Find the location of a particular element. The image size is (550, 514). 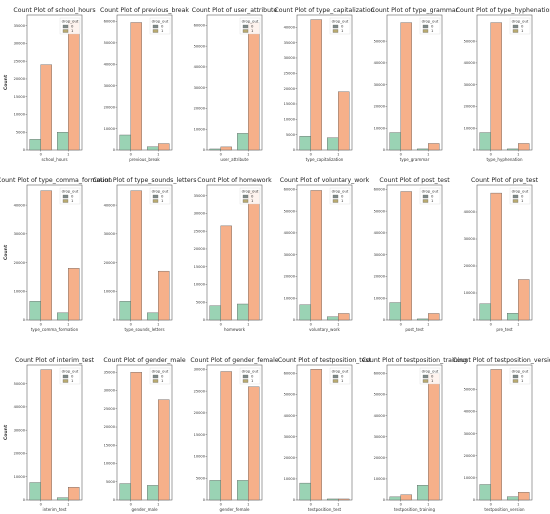

panel-title: Count Plot of school_hours is located at coordinates (54, 10).